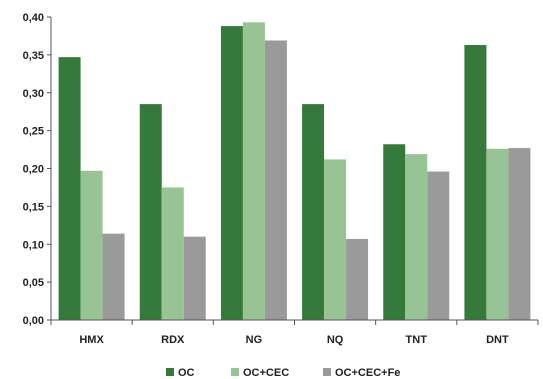 The height and width of the screenshot is (379, 543). Describe the element at coordinates (33, 207) in the screenshot. I see `y-tick-label: 0,15` at that location.